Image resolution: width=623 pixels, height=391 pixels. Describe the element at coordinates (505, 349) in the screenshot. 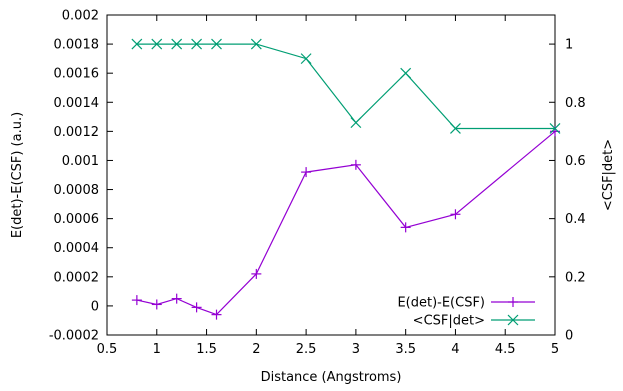

I see `x-tick-label: 4.5` at that location.